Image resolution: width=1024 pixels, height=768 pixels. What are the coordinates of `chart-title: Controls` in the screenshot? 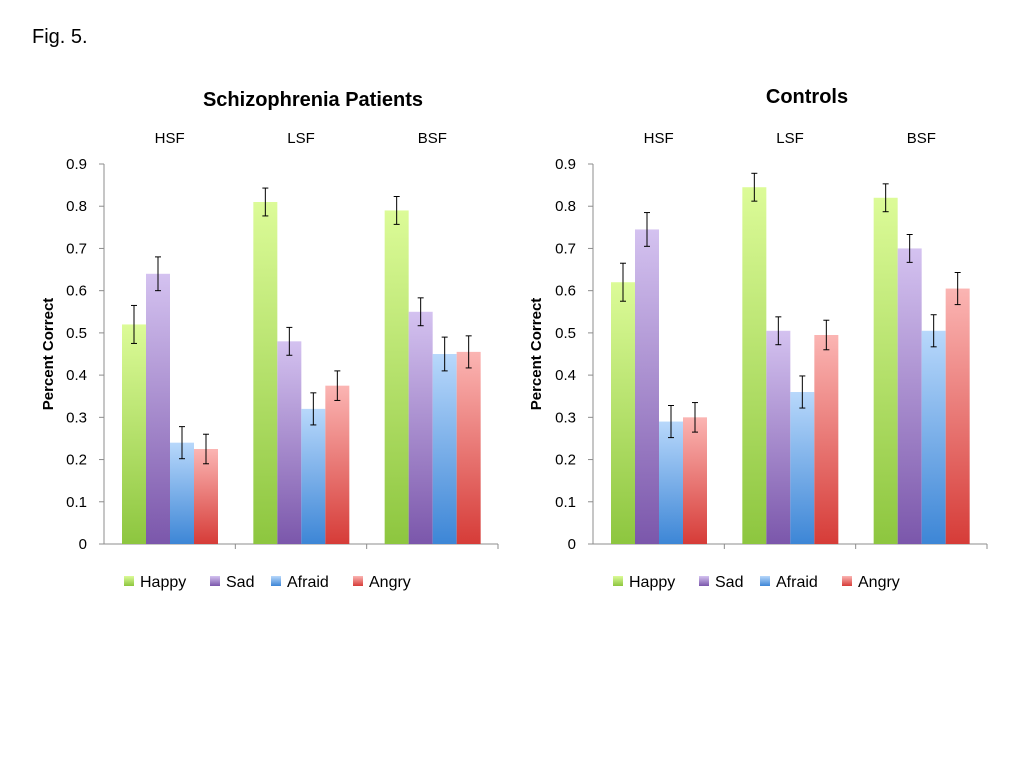 It's located at (807, 97).